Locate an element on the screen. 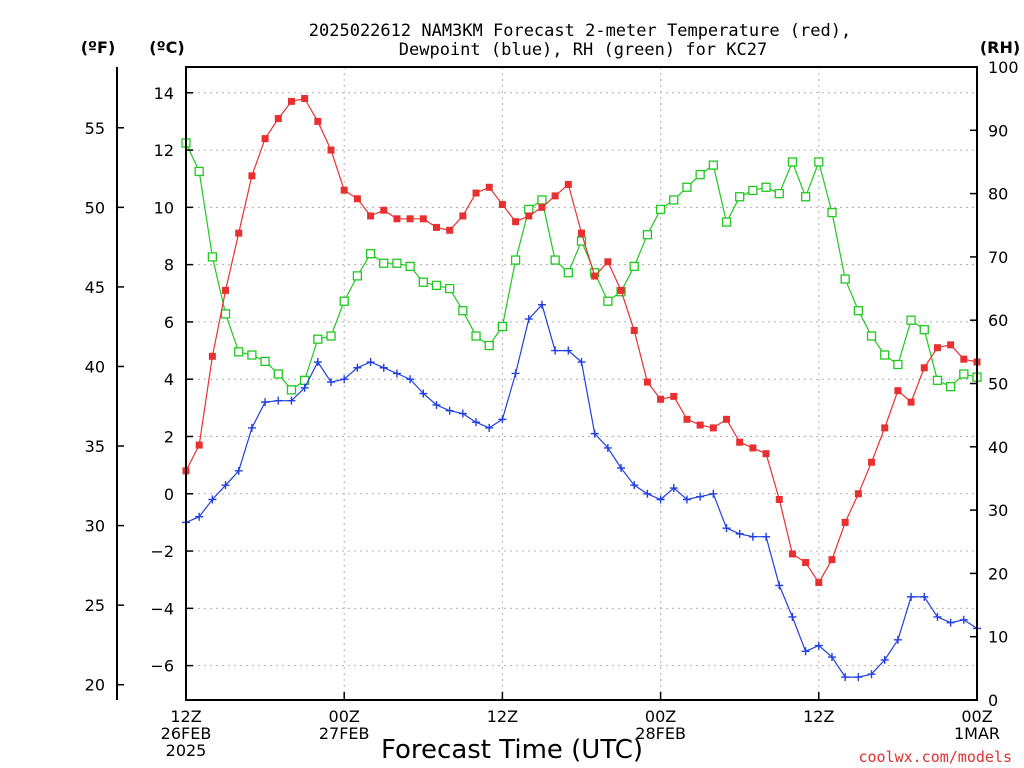 The image size is (1024, 768). time-tick-label: 28FEB is located at coordinates (660, 733).